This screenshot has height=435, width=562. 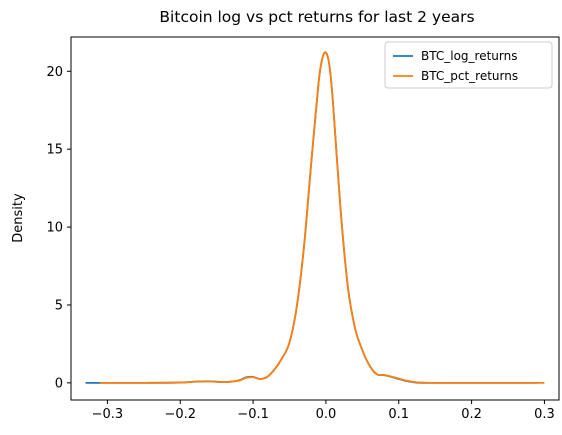 What do you see at coordinates (544, 414) in the screenshot?
I see `x-tick-label: 0.3` at bounding box center [544, 414].